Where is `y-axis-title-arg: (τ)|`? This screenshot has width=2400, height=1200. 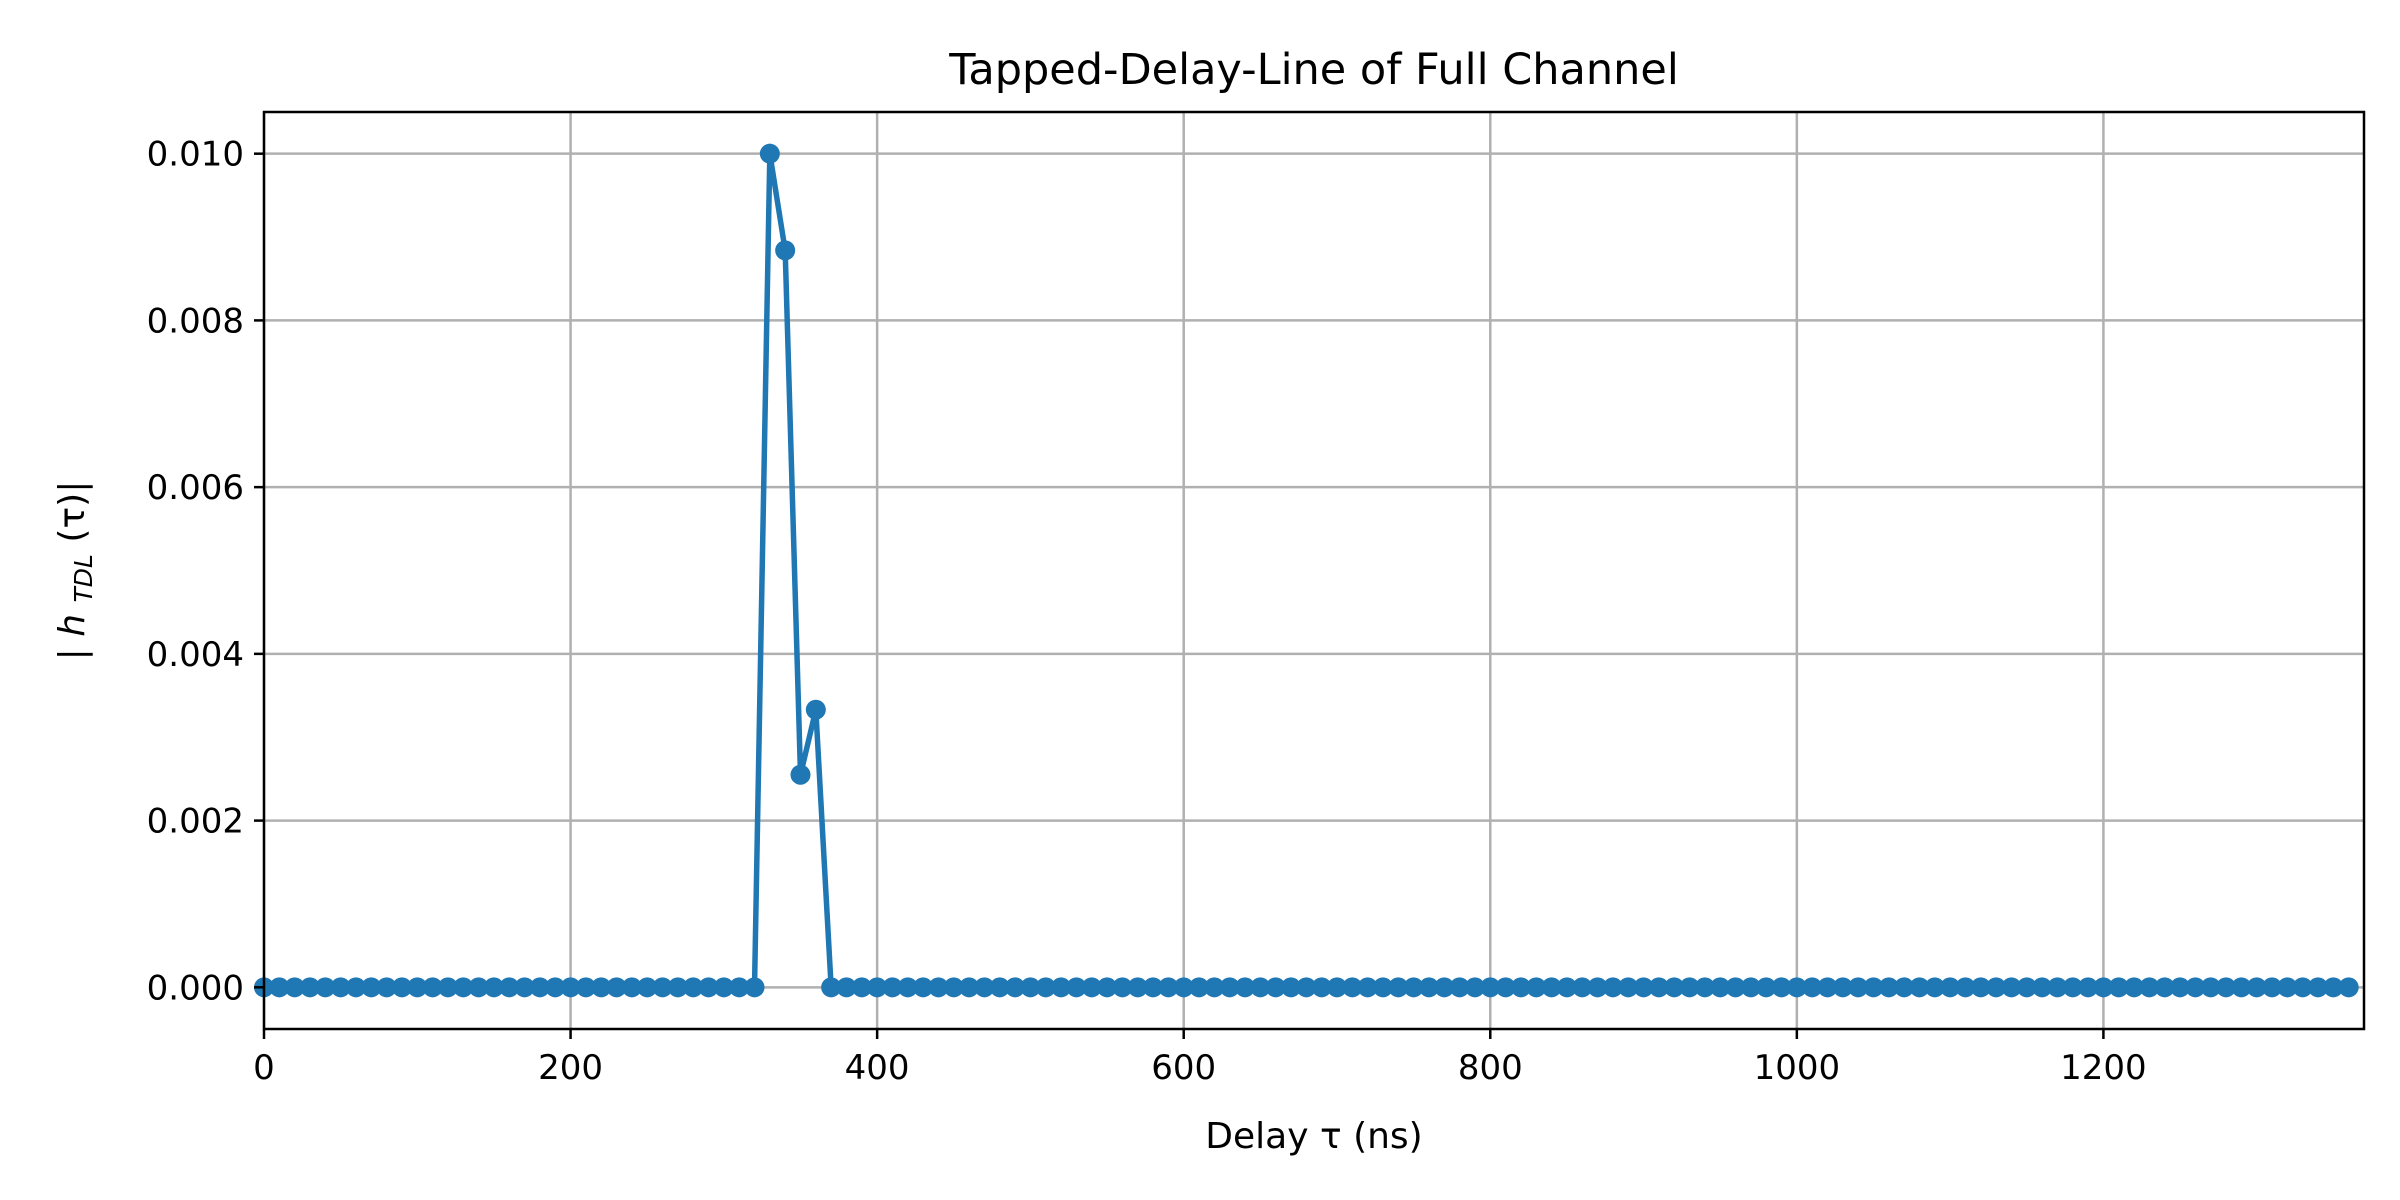
y-axis-title-arg: (τ)| is located at coordinates (72, 512).